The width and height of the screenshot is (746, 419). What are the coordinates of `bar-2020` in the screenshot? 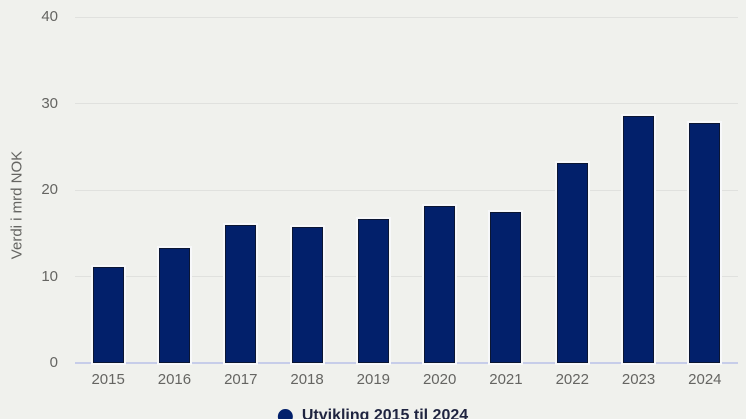 It's located at (440, 284).